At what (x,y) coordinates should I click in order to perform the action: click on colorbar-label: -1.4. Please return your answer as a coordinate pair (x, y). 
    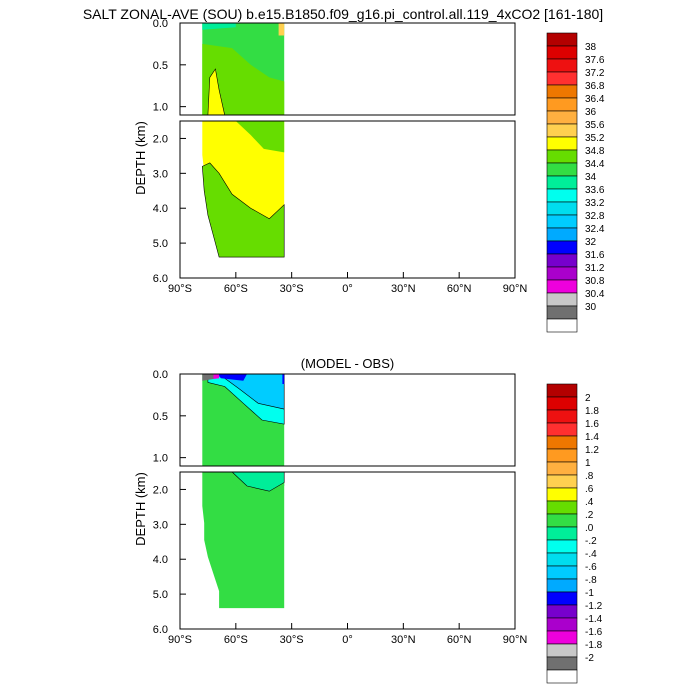
    Looking at the image, I should click on (594, 619).